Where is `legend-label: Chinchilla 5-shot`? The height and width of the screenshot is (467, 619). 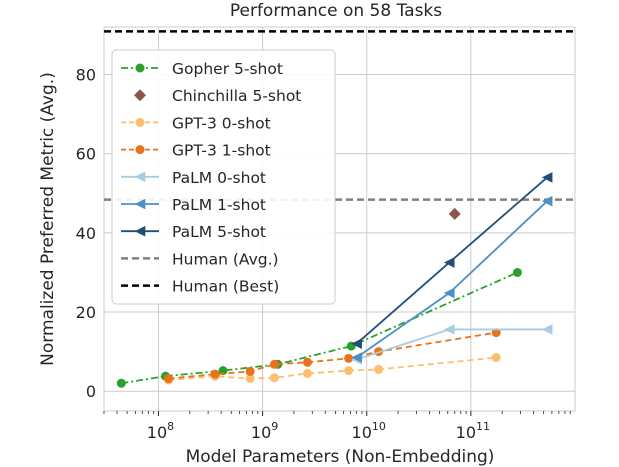 legend-label: Chinchilla 5-shot is located at coordinates (236, 96).